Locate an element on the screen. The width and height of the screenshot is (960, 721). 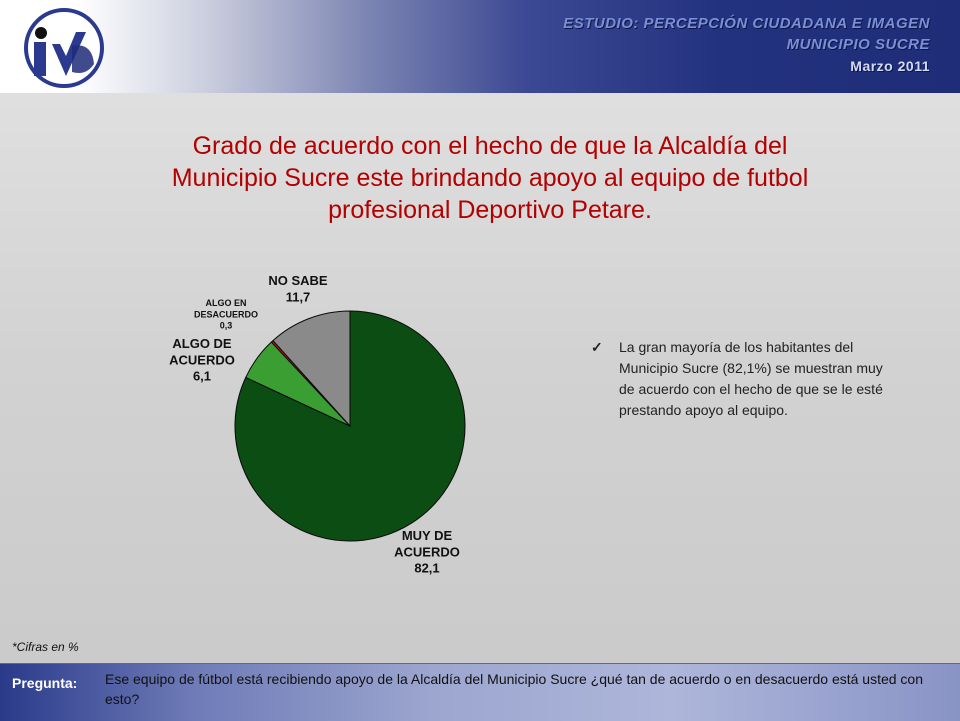
slice-label-2: ALGO EN DESACUERDO 0,3 is located at coordinates (226, 314).